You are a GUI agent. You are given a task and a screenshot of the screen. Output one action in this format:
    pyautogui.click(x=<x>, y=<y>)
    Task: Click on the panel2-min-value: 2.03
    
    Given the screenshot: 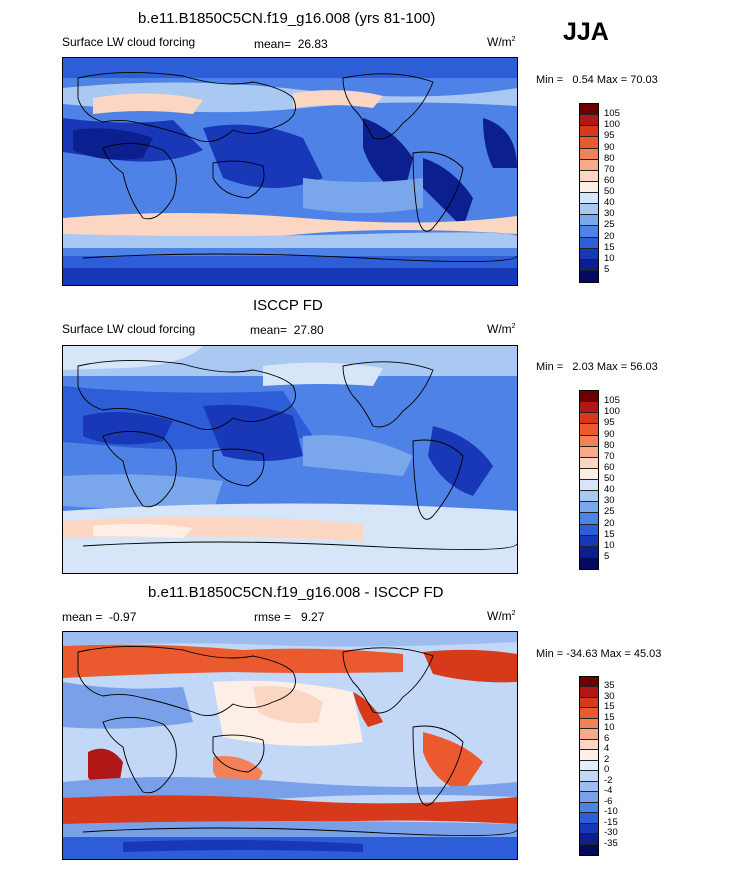 What is the action you would take?
    pyautogui.click(x=583, y=367)
    